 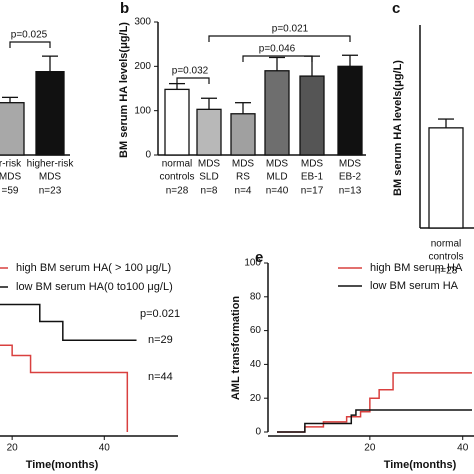 I want to click on x-tick-label: EB-2, so click(x=350, y=177).